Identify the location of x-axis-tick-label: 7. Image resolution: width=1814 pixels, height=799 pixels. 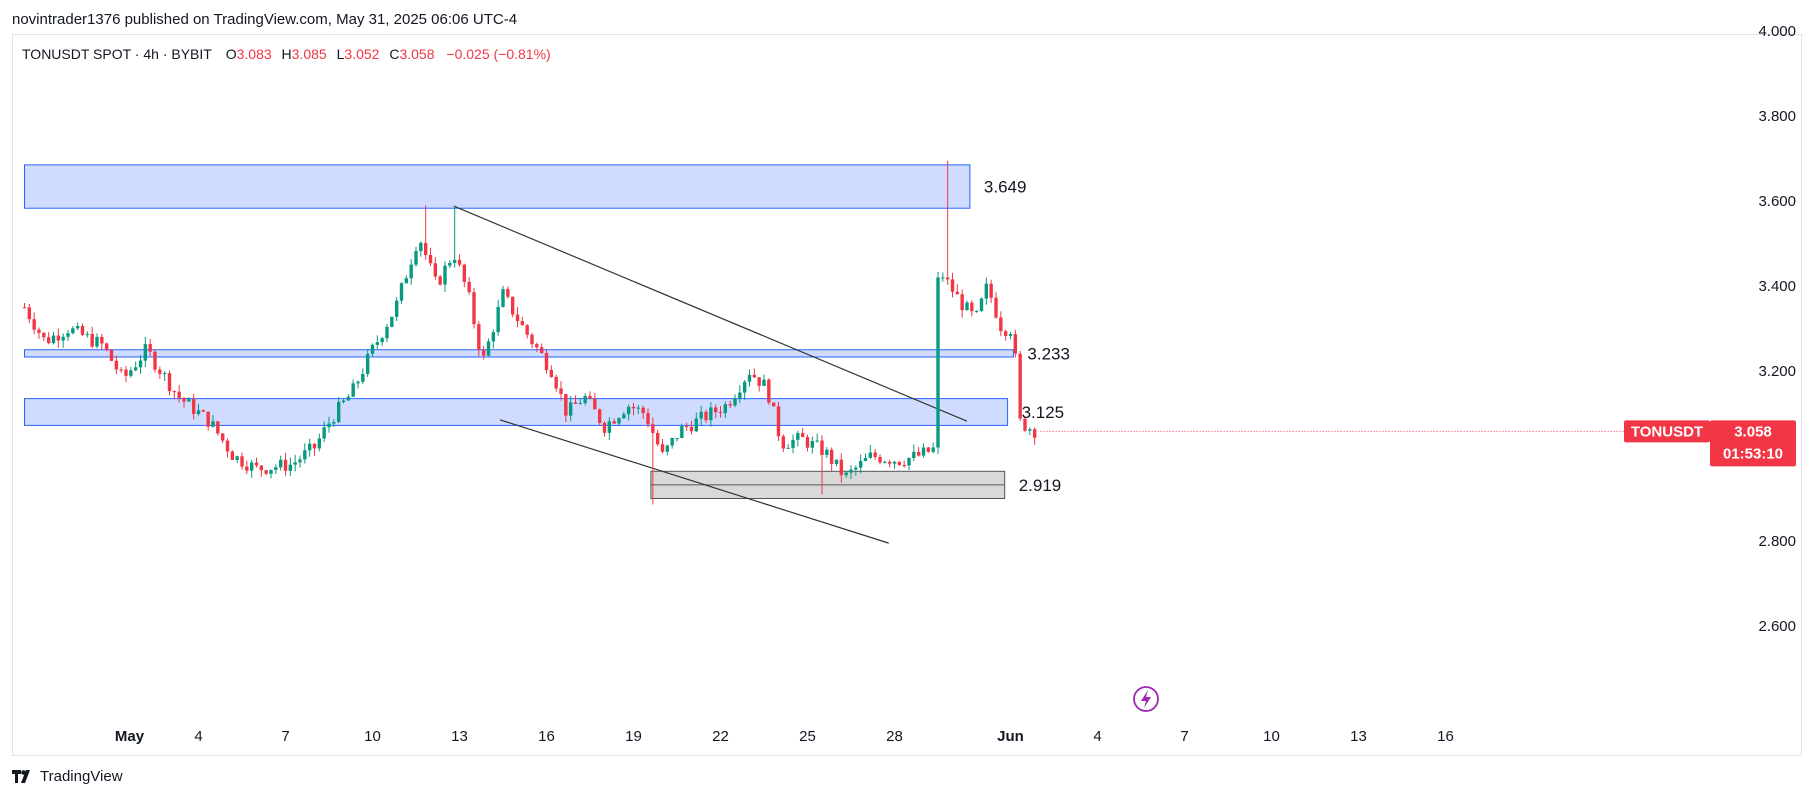
(1184, 736).